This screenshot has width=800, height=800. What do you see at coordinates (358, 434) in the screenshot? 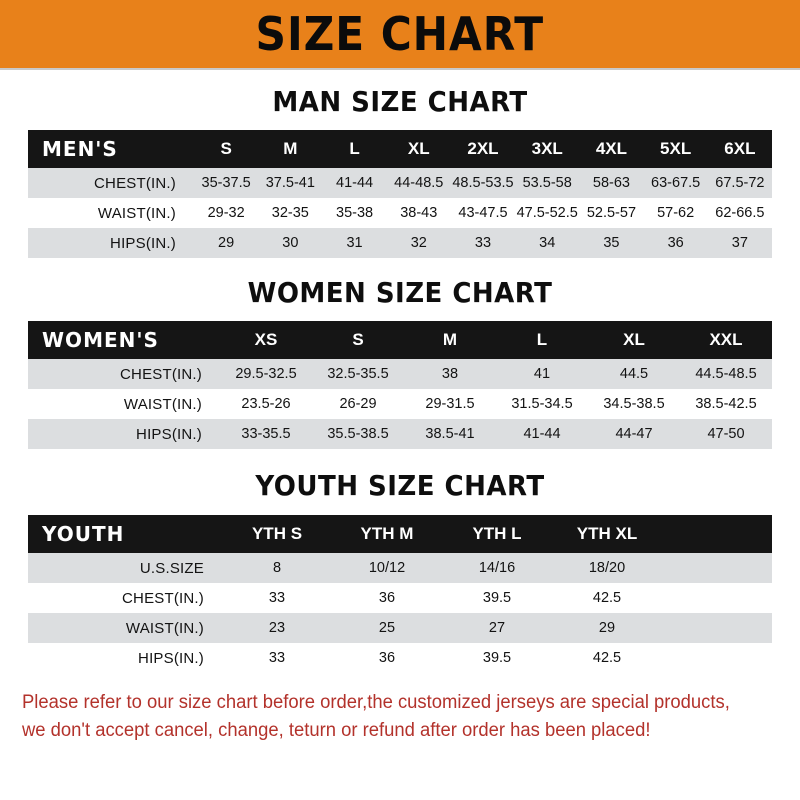
I see `table-cell: 35.5-38.5` at bounding box center [358, 434].